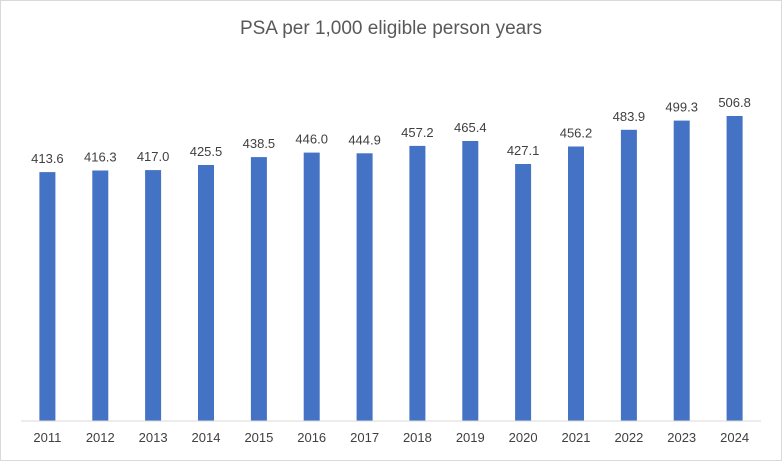 This screenshot has width=782, height=461. Describe the element at coordinates (311, 139) in the screenshot. I see `data-label-2016: 446.0` at that location.